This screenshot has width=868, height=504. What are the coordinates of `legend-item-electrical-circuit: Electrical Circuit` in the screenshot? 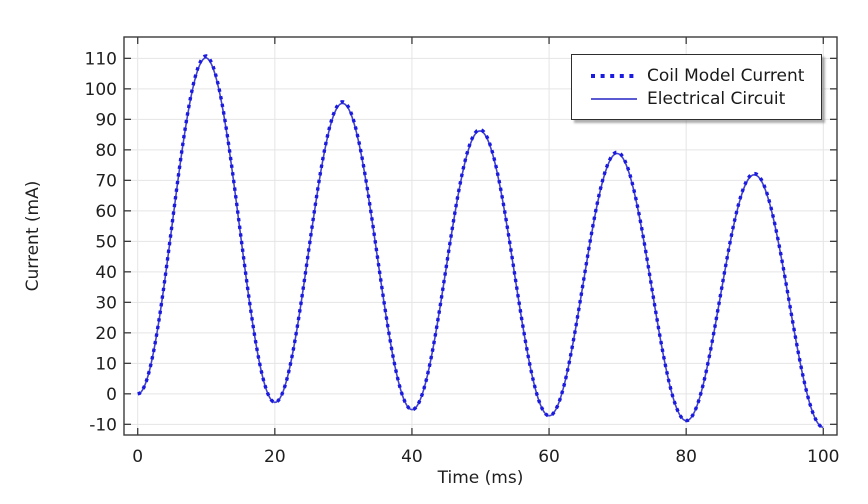 It's located at (700, 98).